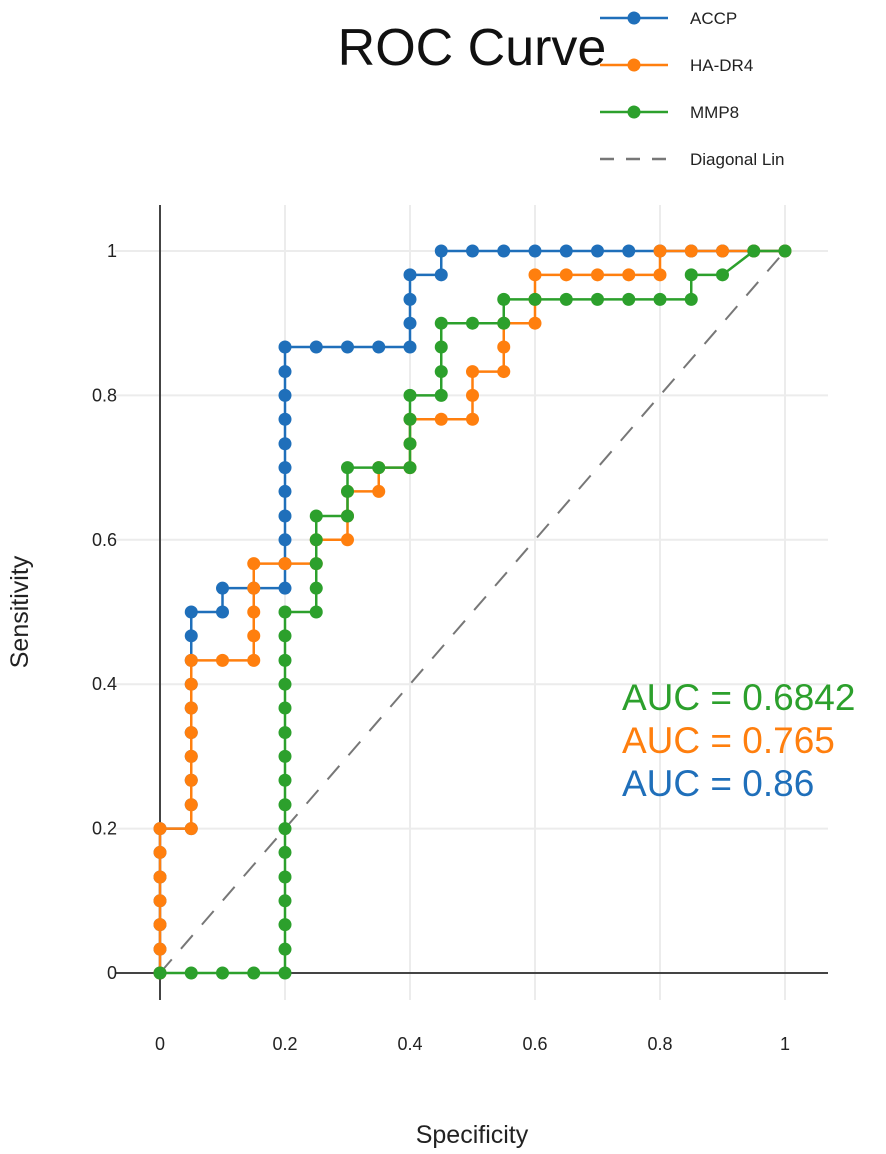 This screenshot has width=886, height=1154. I want to click on legend-item: ACCP, so click(668, 18).